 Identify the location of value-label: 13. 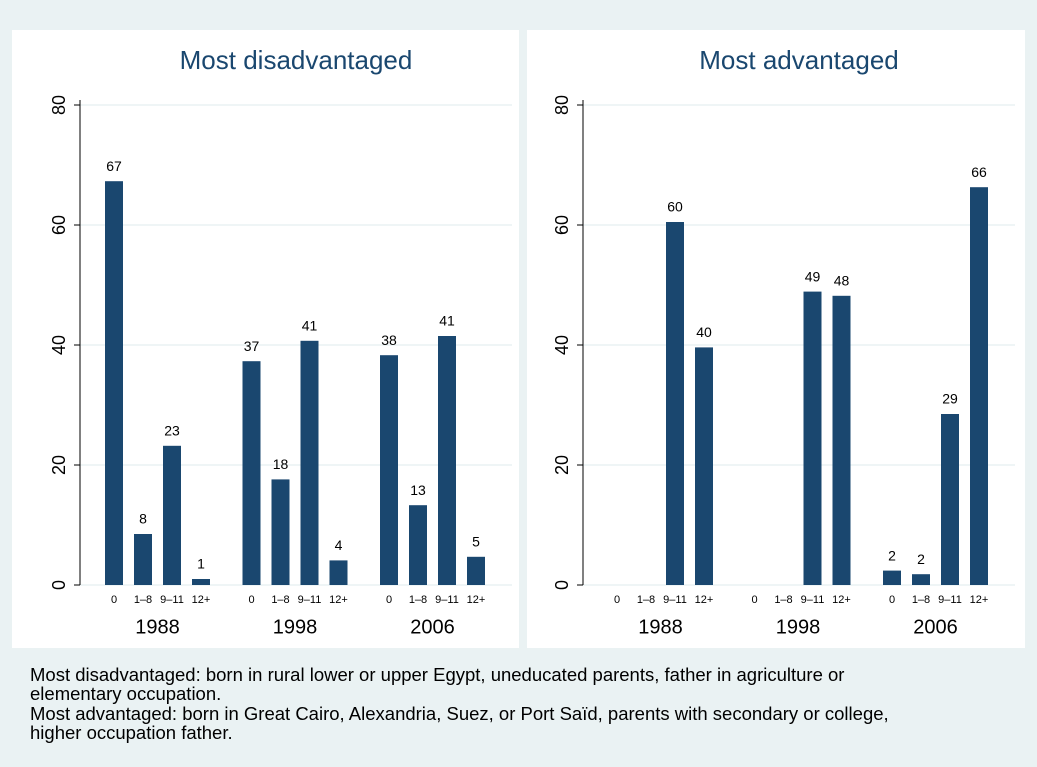
(418, 490).